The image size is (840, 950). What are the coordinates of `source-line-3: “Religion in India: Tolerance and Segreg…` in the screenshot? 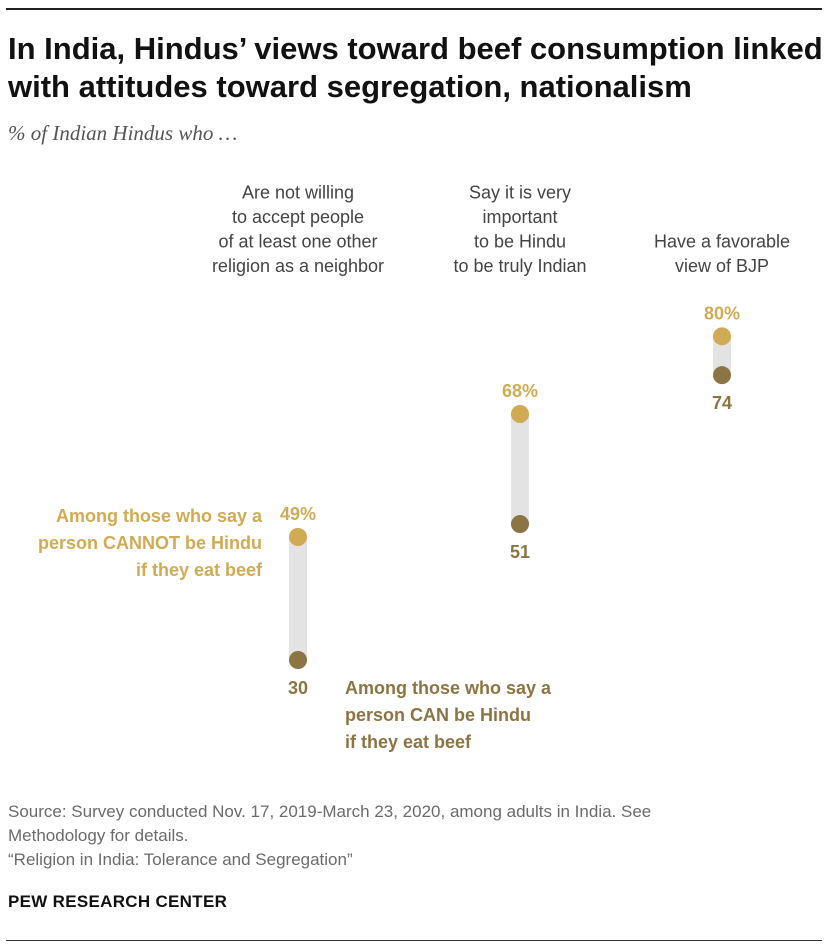 It's located at (180, 859).